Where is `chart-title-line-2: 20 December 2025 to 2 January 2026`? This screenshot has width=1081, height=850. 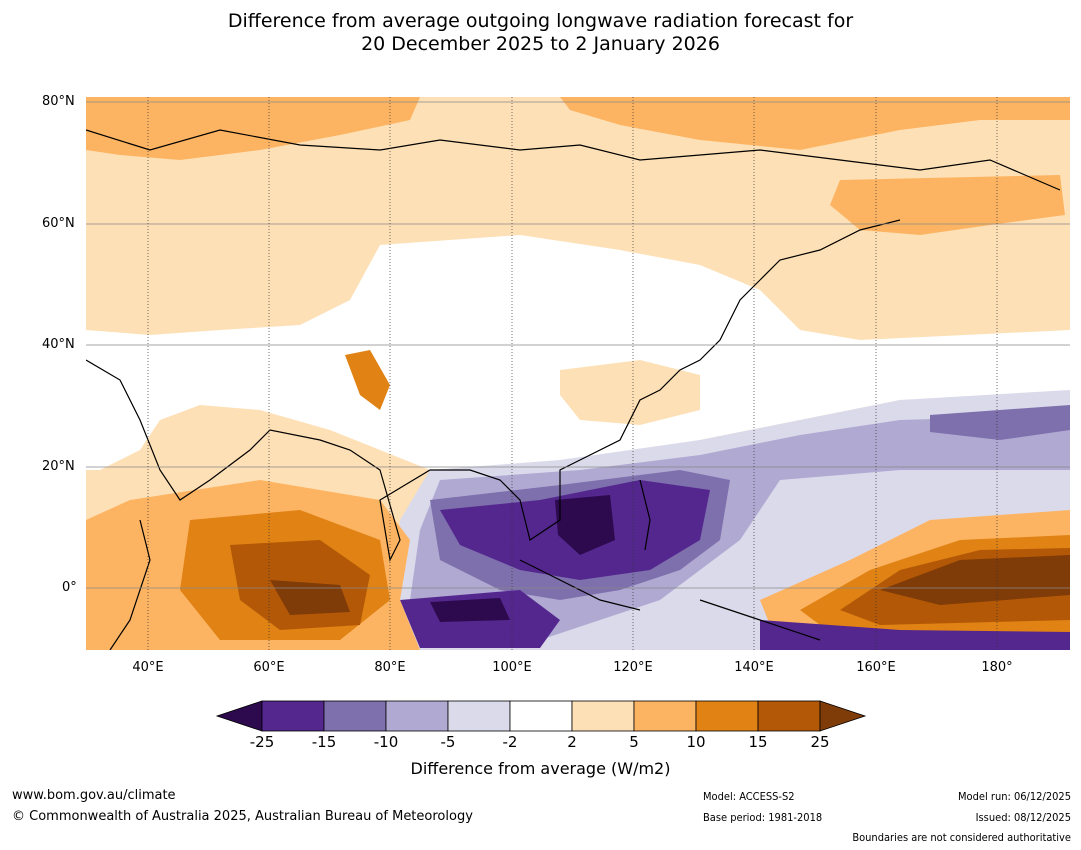
chart-title-line-2: 20 December 2025 to 2 January 2026 is located at coordinates (540, 44).